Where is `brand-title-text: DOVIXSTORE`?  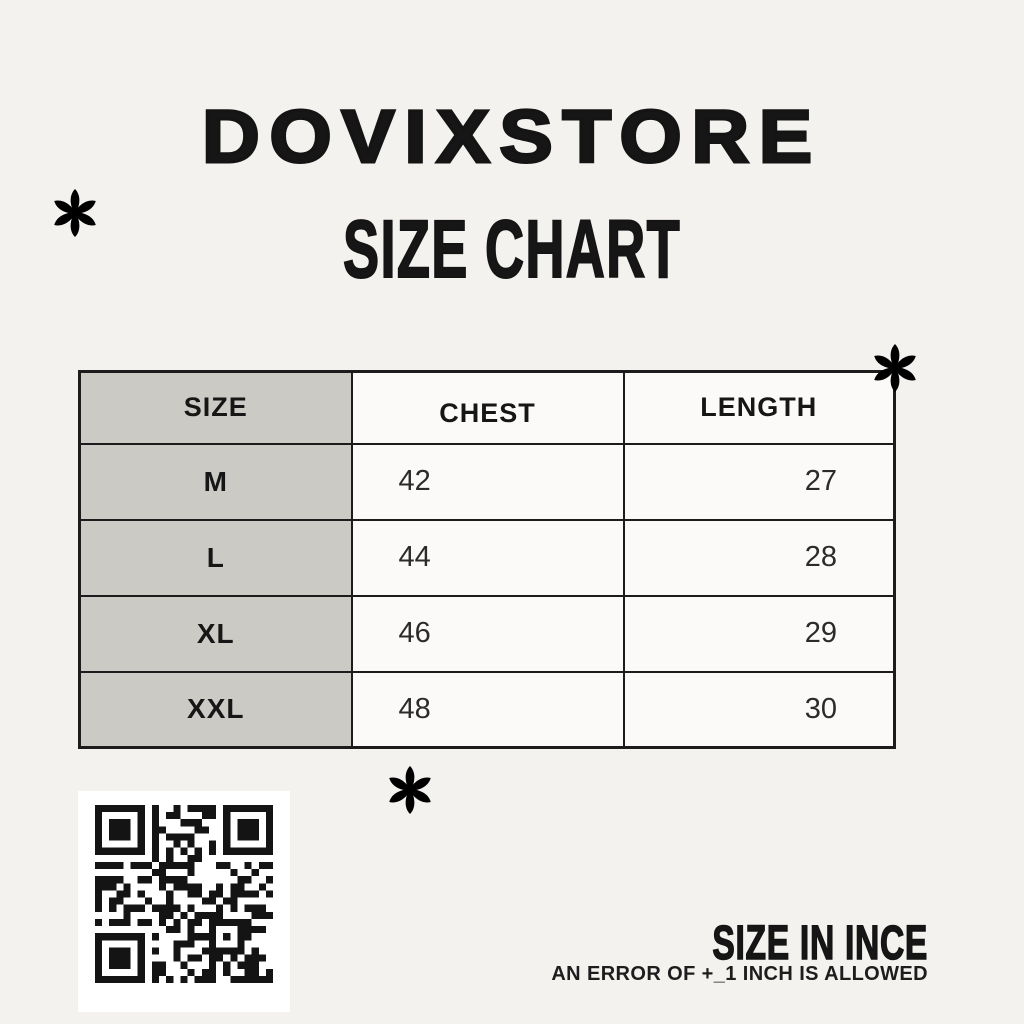
brand-title-text: DOVIXSTORE is located at coordinates (511, 137).